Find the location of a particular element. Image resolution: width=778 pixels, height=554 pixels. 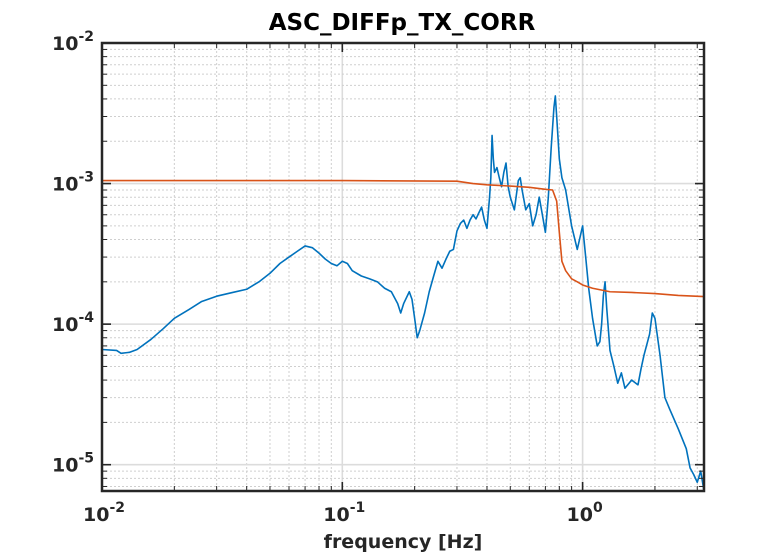

y-tick-label: 10⁻² is located at coordinates (73, 42).